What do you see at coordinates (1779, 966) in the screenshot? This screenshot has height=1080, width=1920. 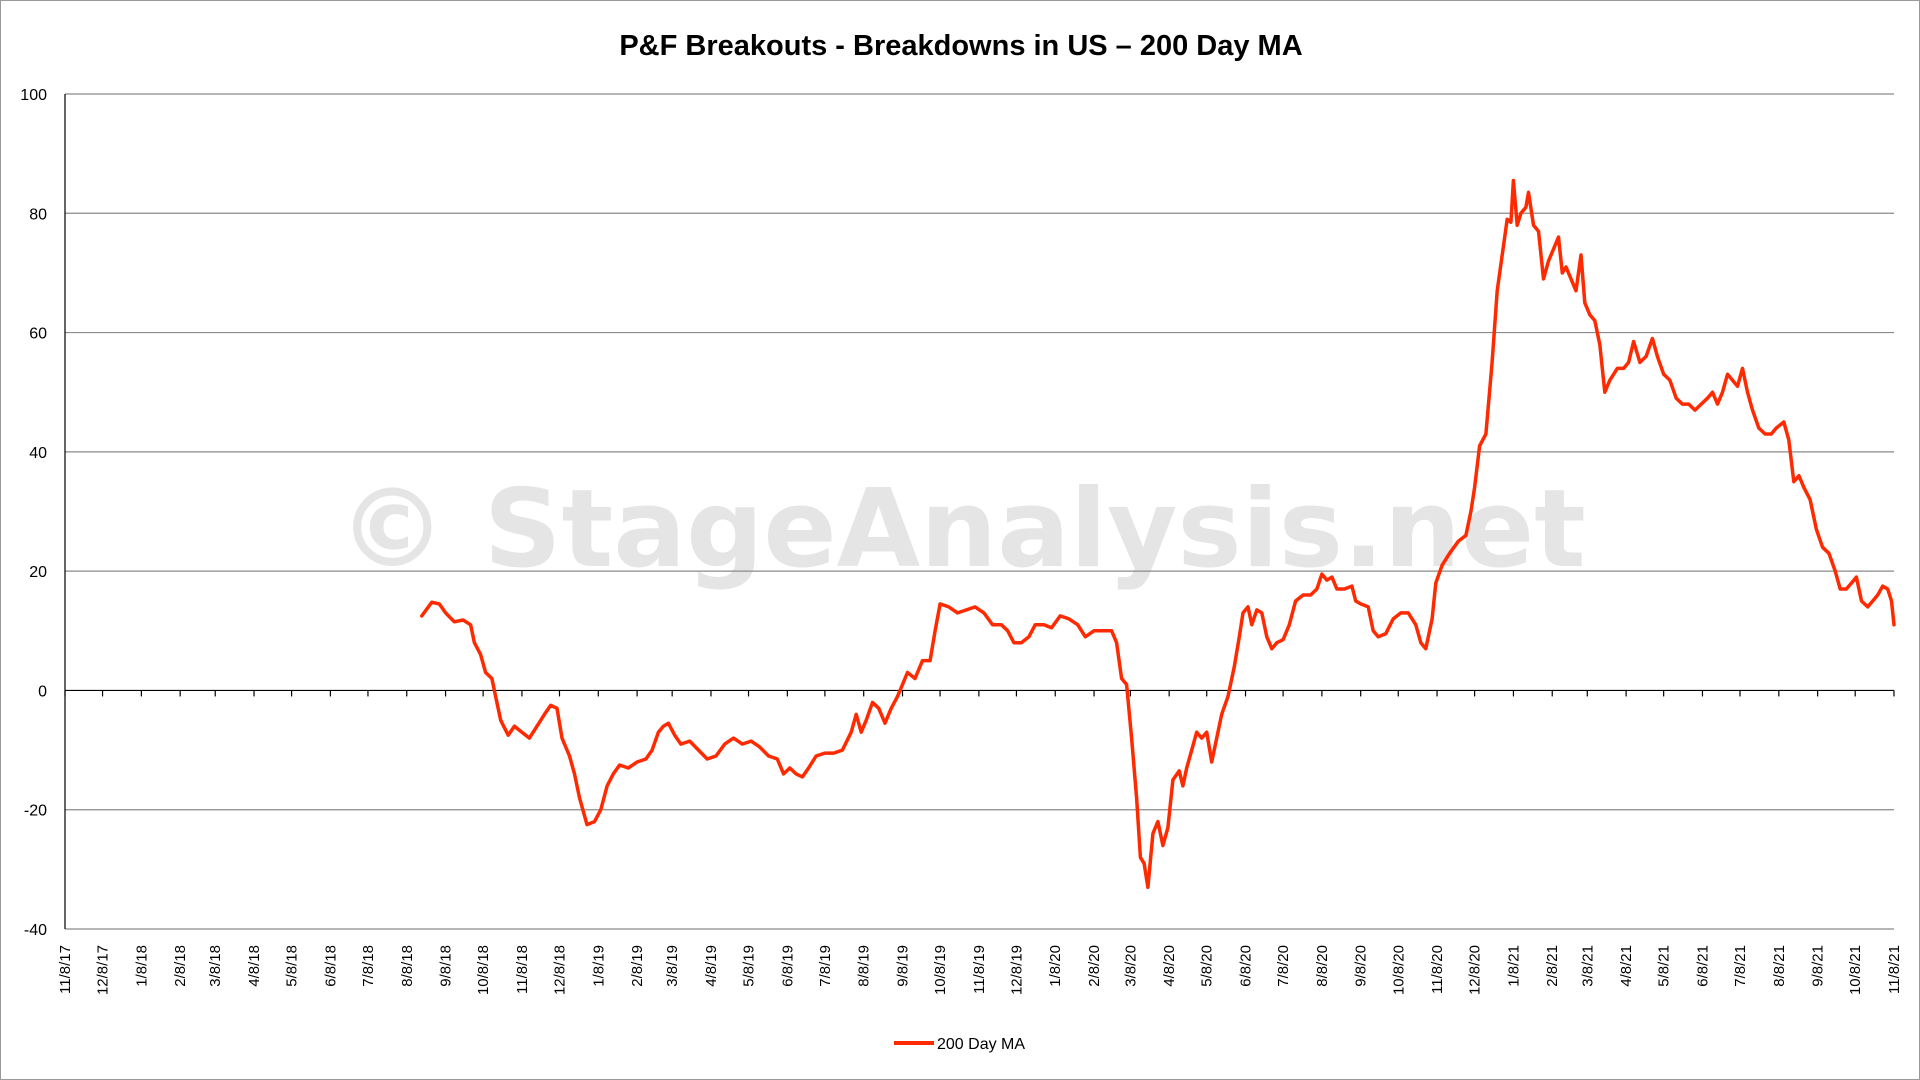 I see `x-tick-label: 8/8/21` at bounding box center [1779, 966].